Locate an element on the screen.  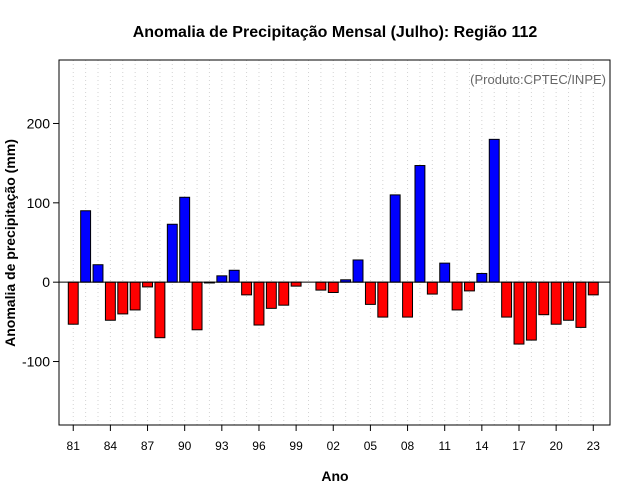
x-tick-label: 11 is located at coordinates (444, 446).